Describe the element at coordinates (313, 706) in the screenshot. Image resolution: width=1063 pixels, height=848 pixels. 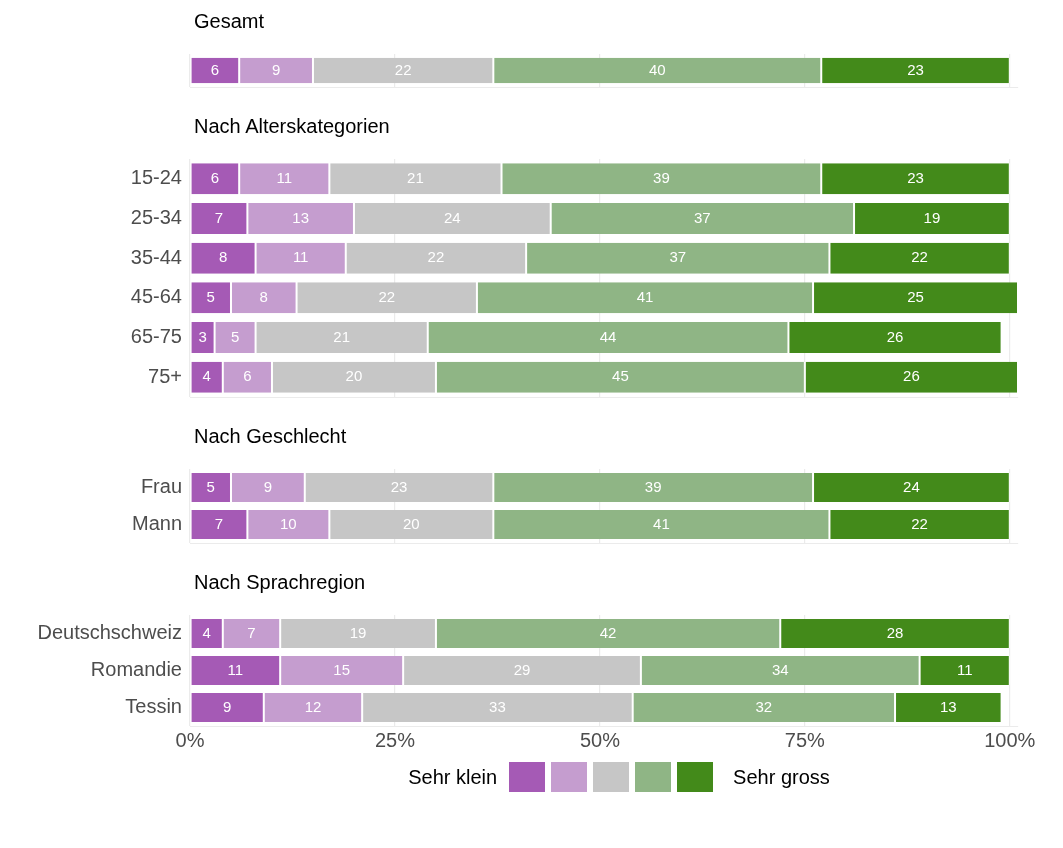
I see `data-label: 12` at that location.